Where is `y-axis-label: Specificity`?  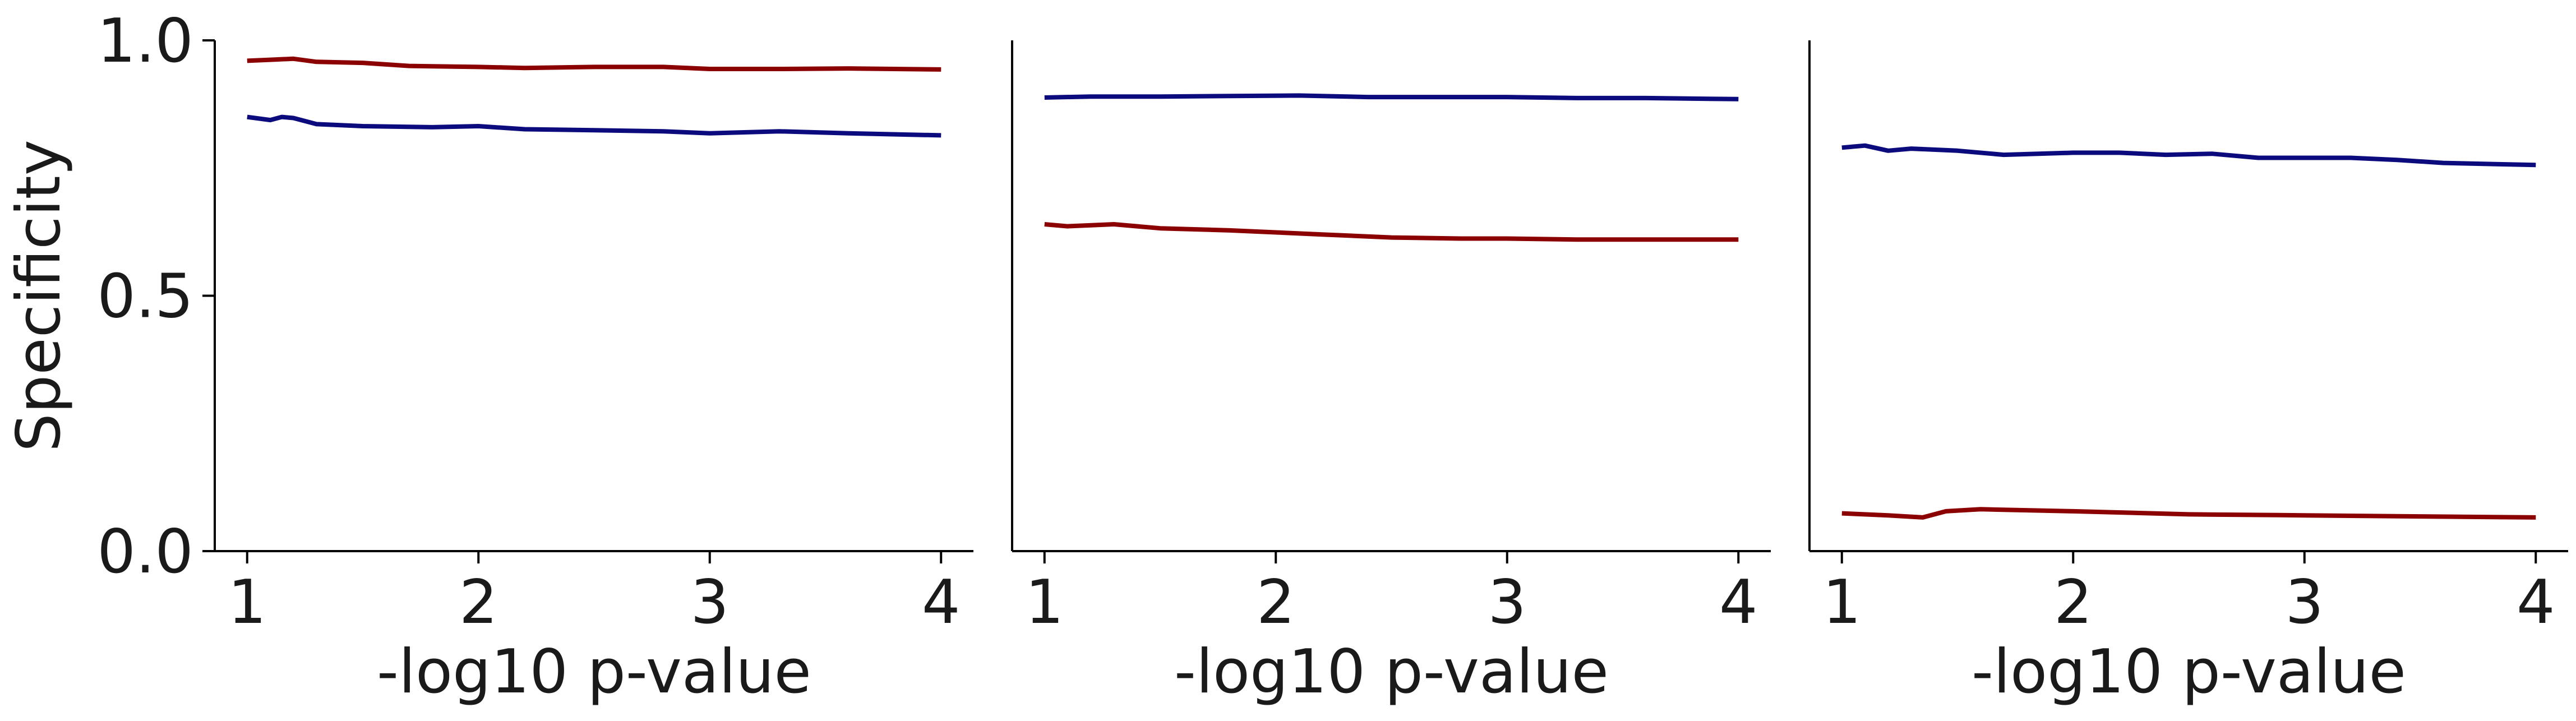 y-axis-label: Specificity is located at coordinates (39, 296).